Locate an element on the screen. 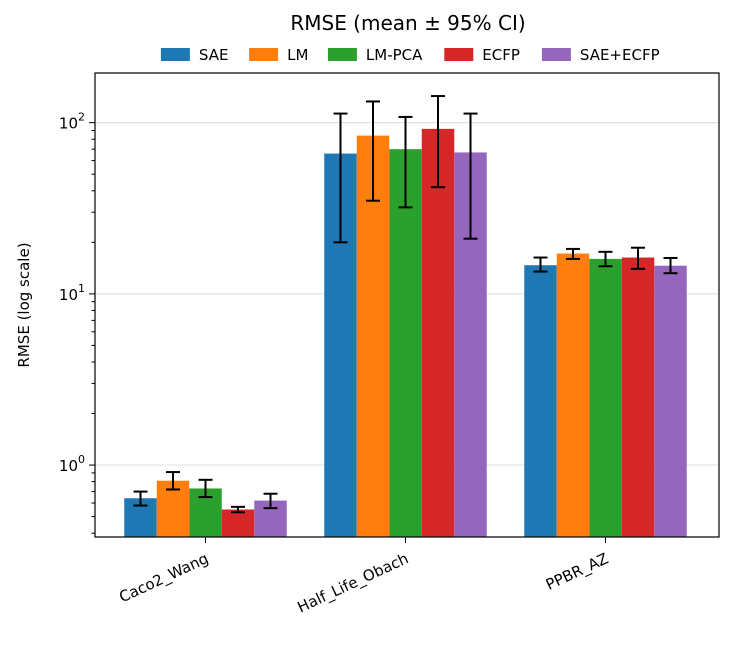  x-tick-label: Caco2_Wang is located at coordinates (163, 578).